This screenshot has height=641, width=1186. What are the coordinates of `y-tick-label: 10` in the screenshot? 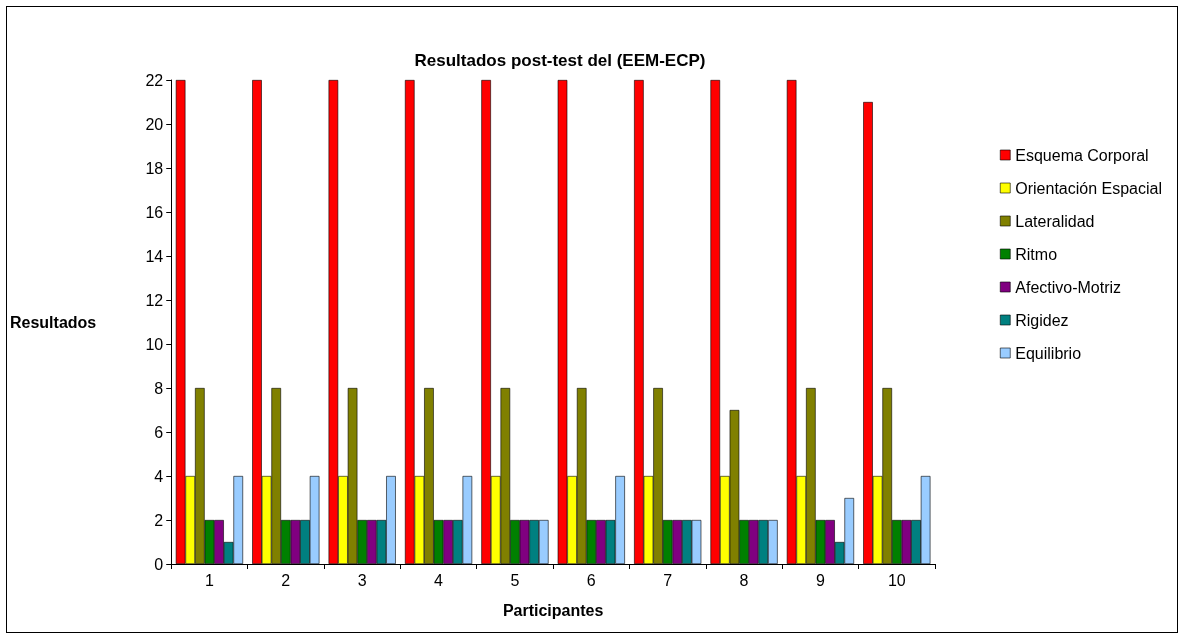 It's located at (154, 344).